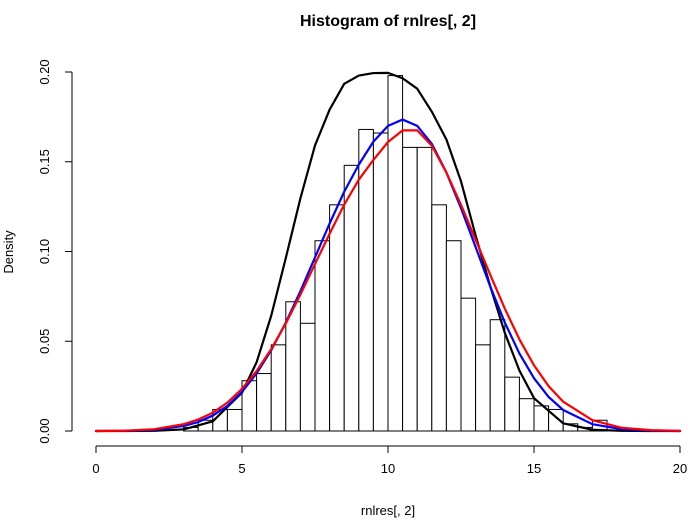  I want to click on x-tick-label: 0, so click(95, 468).